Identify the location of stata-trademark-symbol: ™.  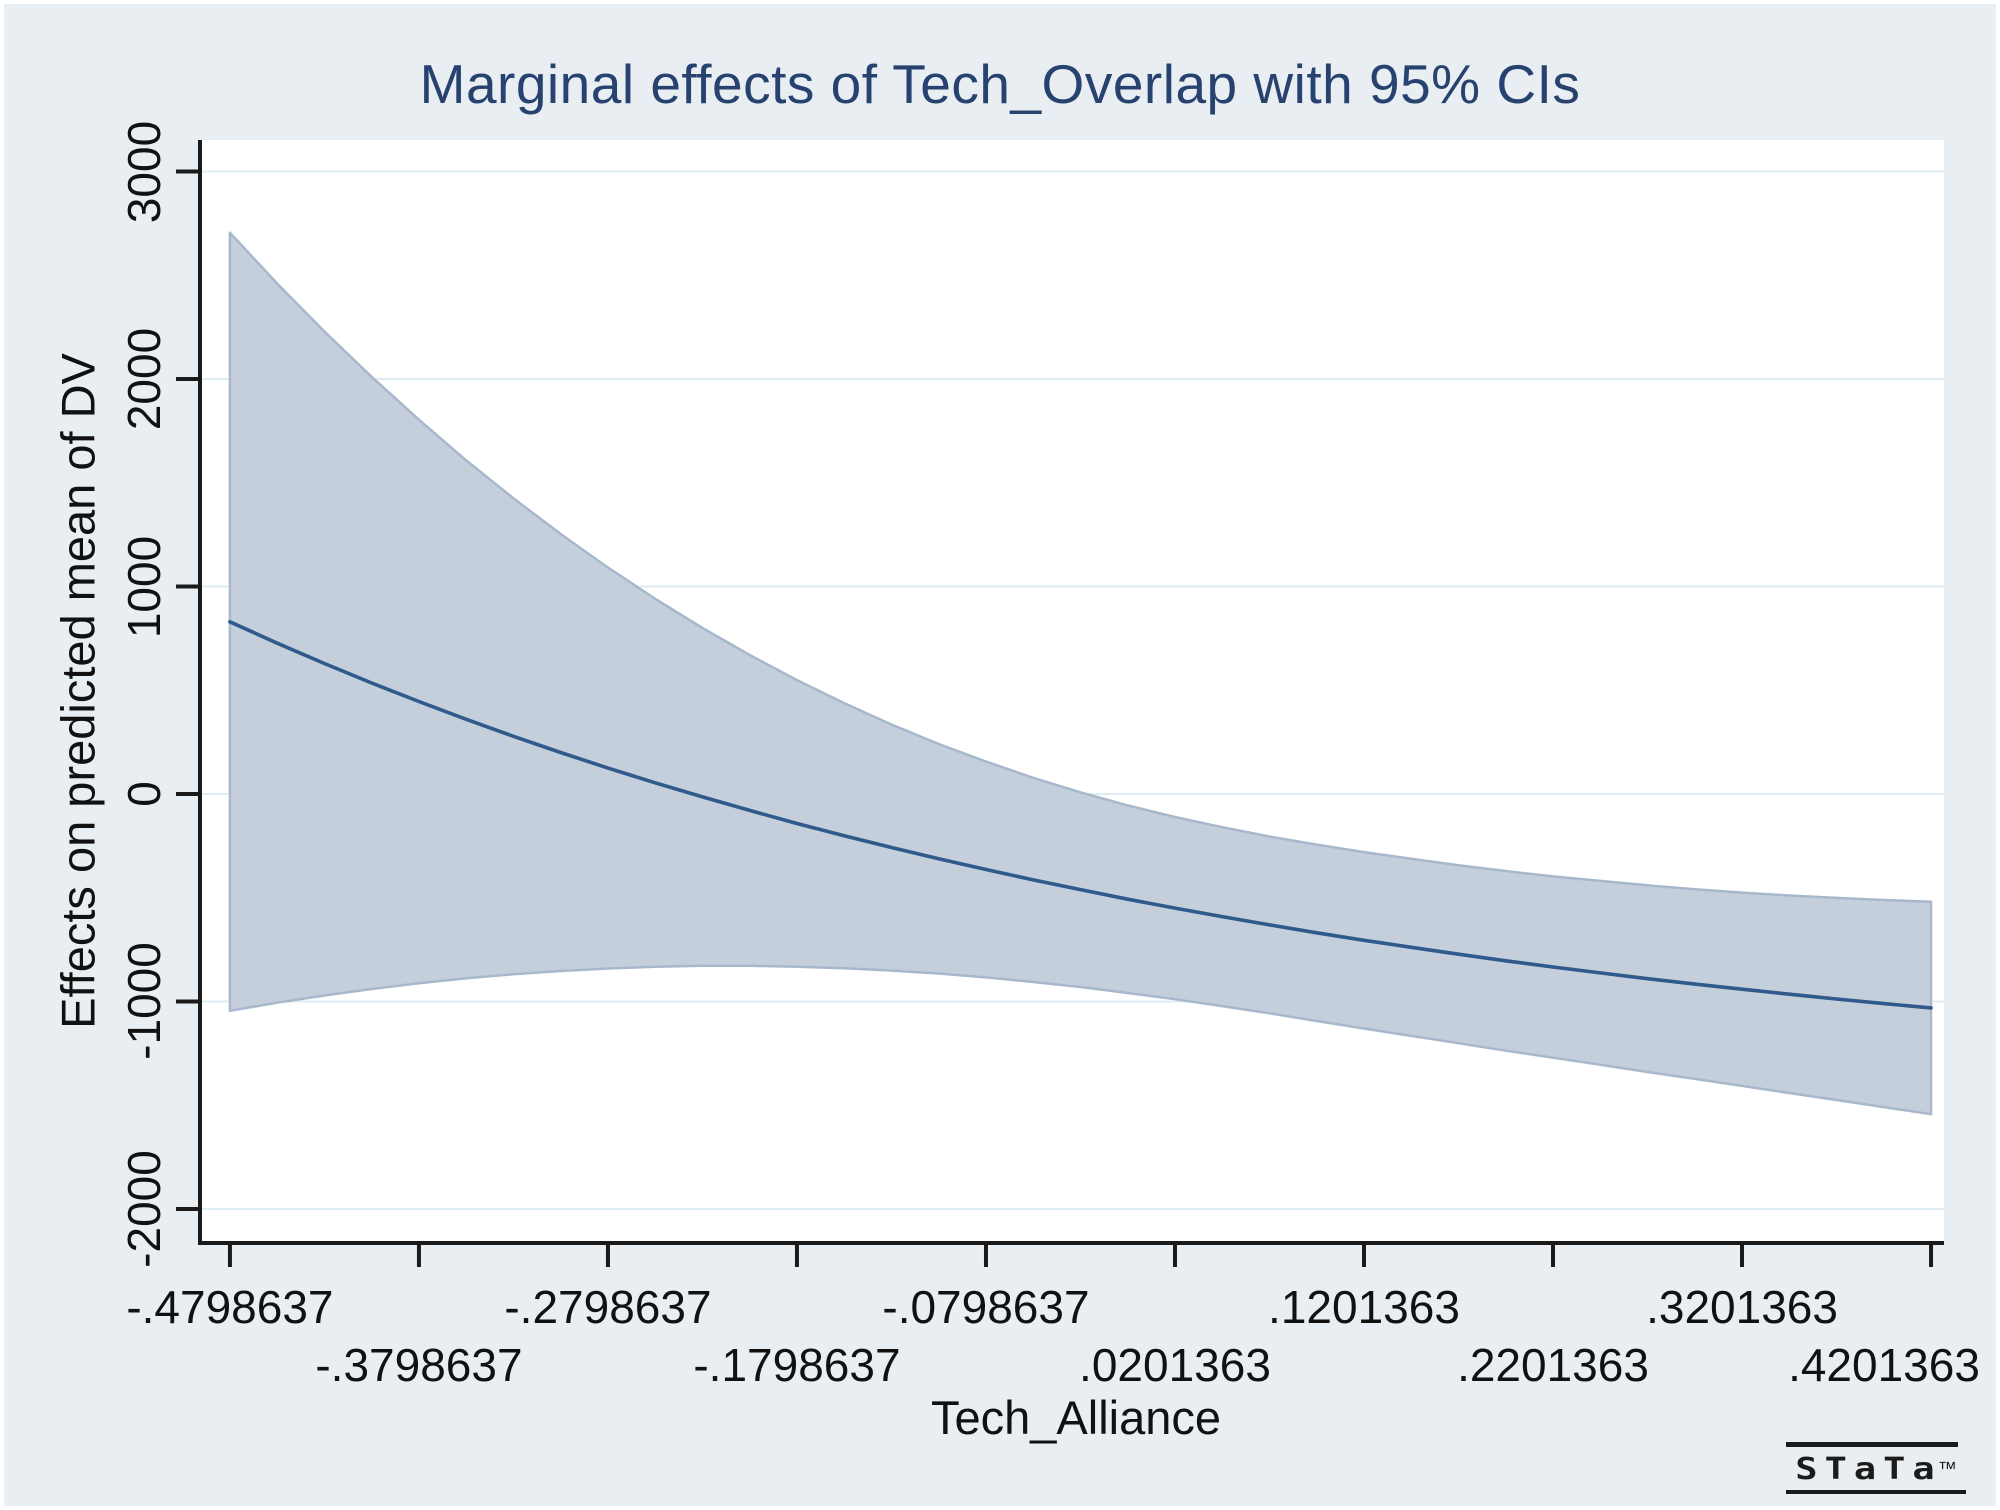
(1947, 1469).